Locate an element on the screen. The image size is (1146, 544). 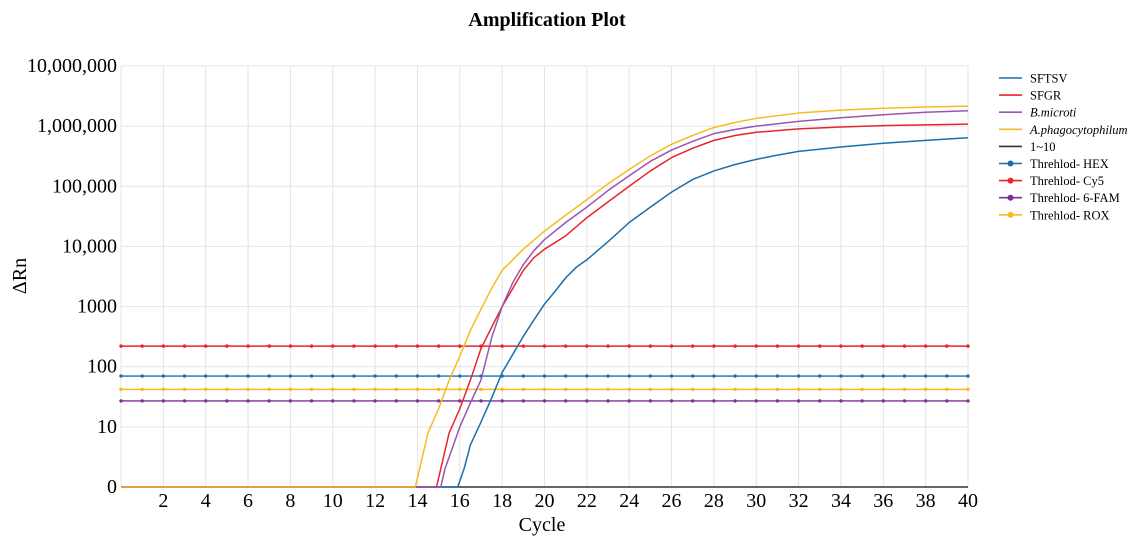
legend-item: Threhlod- 6-FAM is located at coordinates (1059, 198).